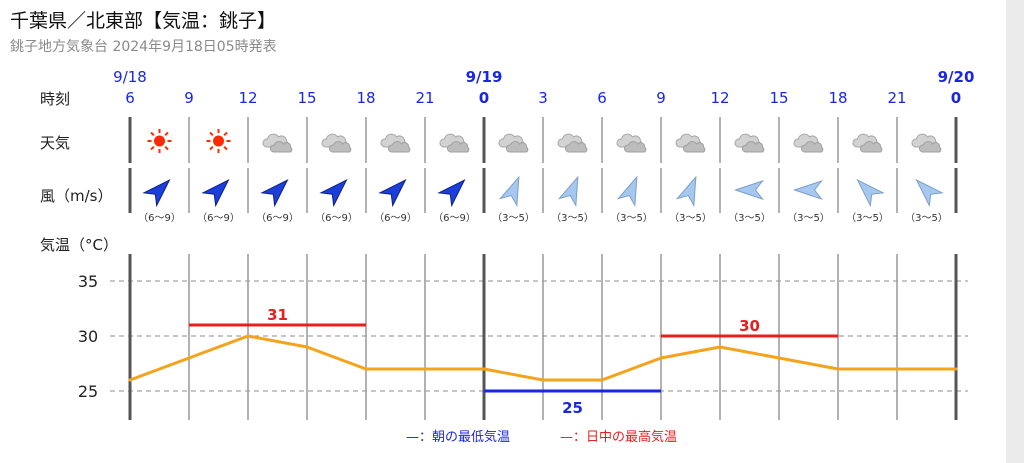 The height and width of the screenshot is (463, 1024). Describe the element at coordinates (484, 77) in the screenshot. I see `date-label: 9/19` at that location.